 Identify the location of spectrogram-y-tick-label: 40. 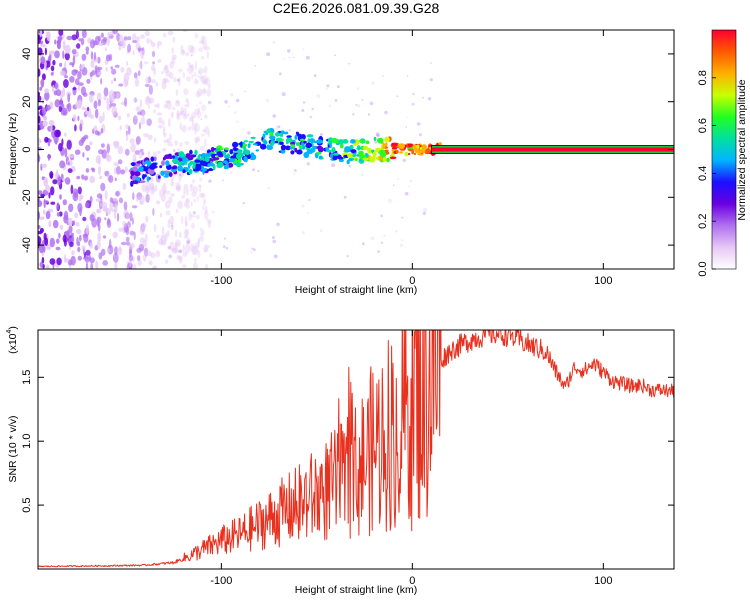
(27, 54).